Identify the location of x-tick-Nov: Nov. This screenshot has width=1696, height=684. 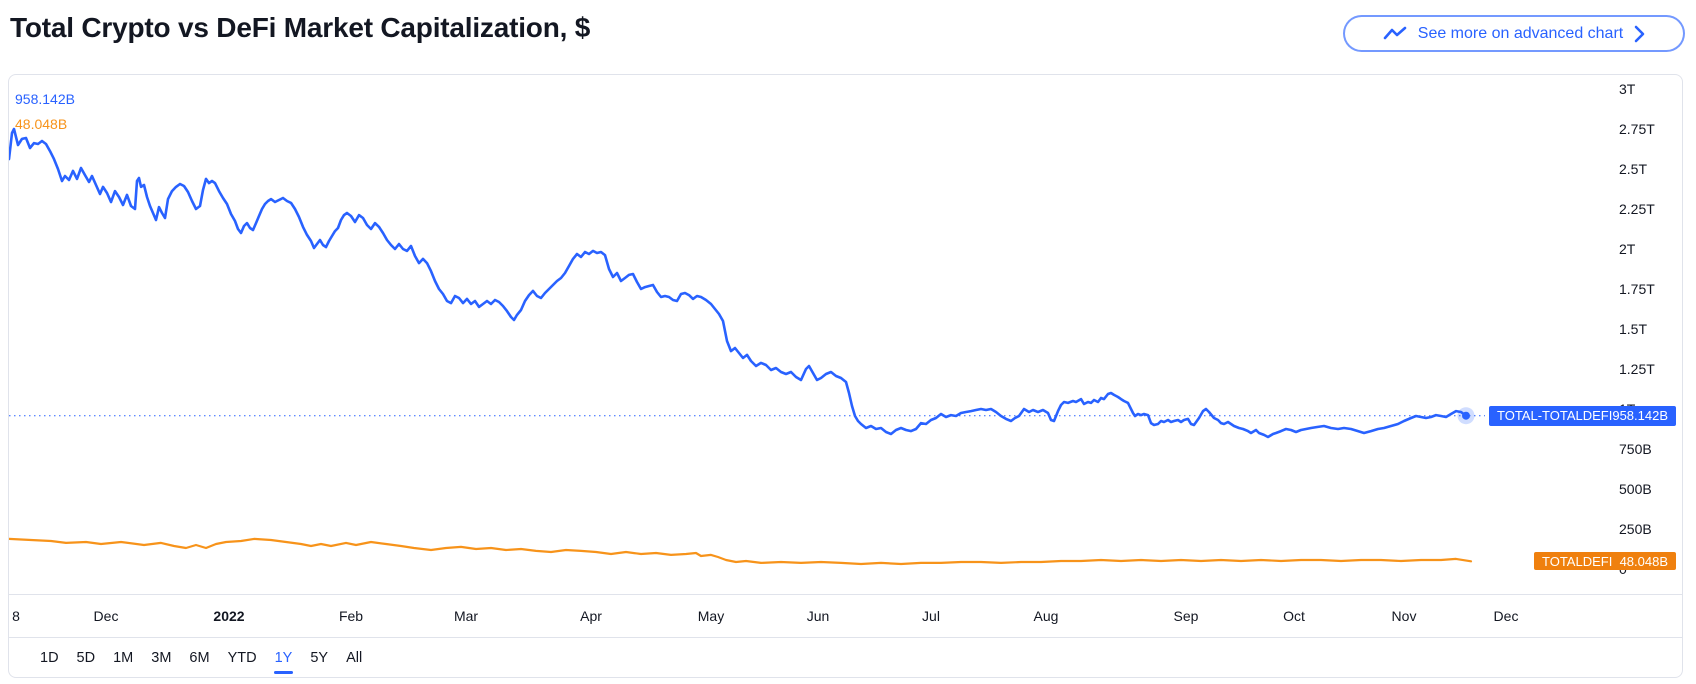
(1404, 616).